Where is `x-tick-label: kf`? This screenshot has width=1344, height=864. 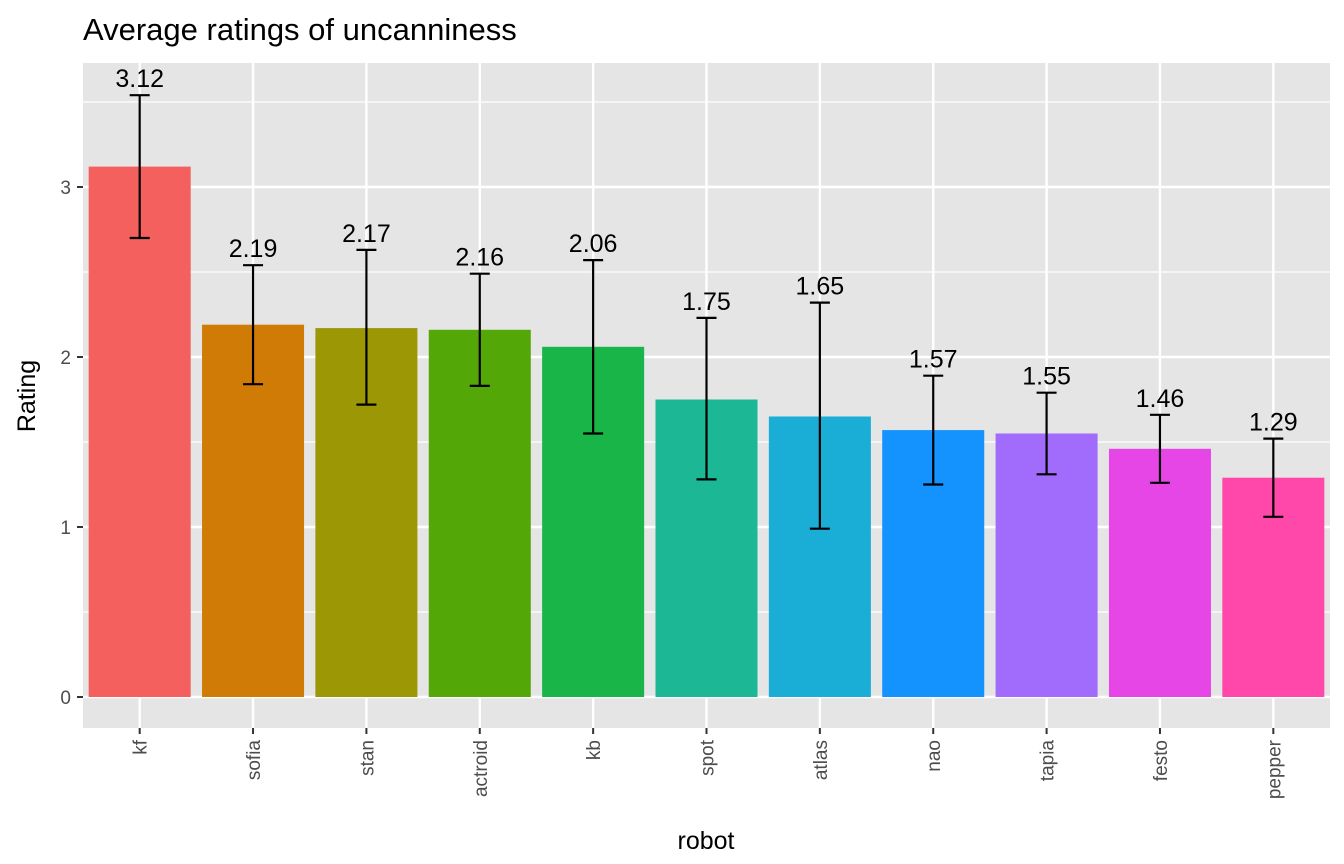 x-tick-label: kf is located at coordinates (141, 747).